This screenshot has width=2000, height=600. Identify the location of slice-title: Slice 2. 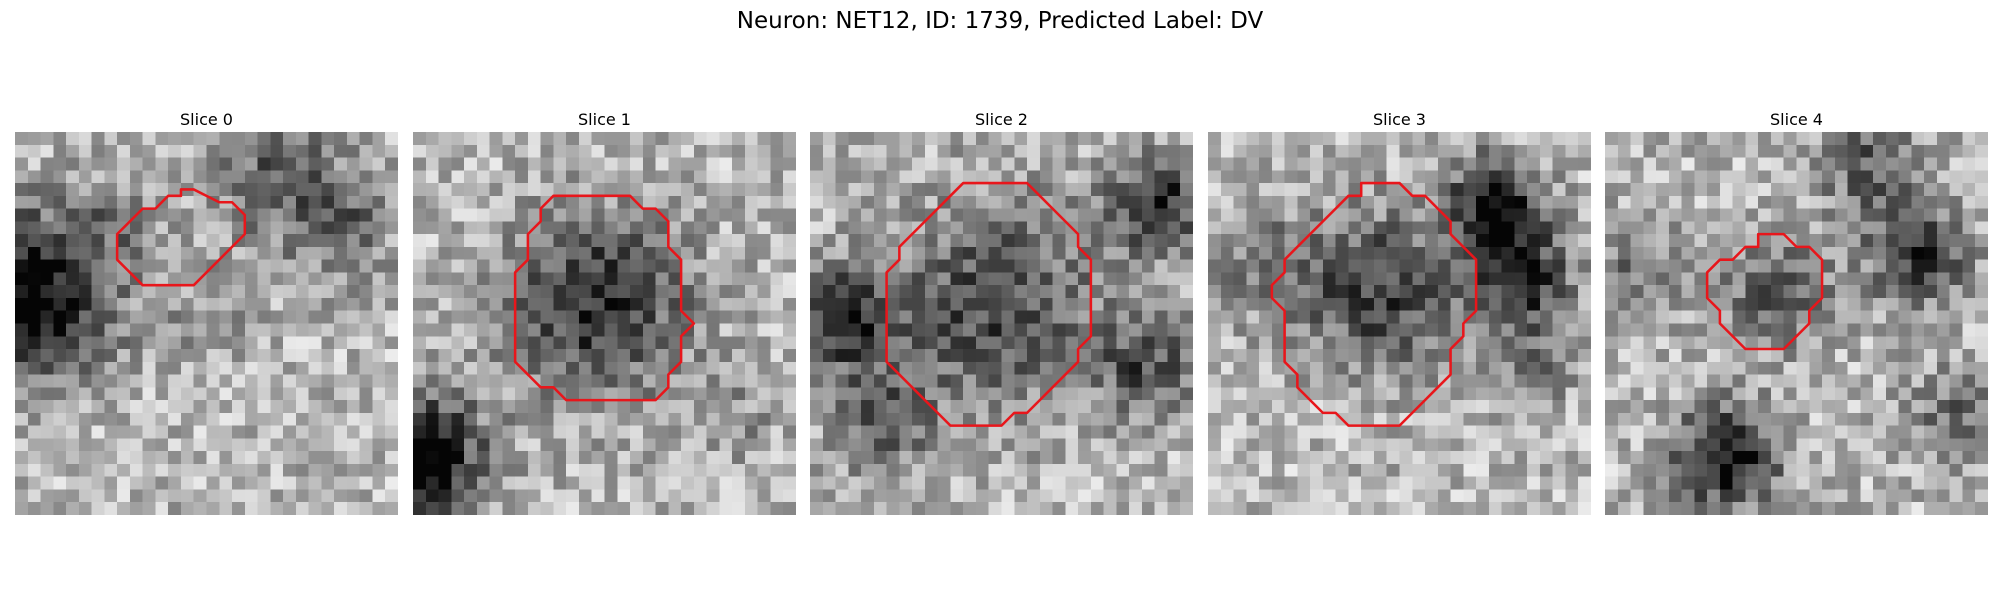
(1001, 119).